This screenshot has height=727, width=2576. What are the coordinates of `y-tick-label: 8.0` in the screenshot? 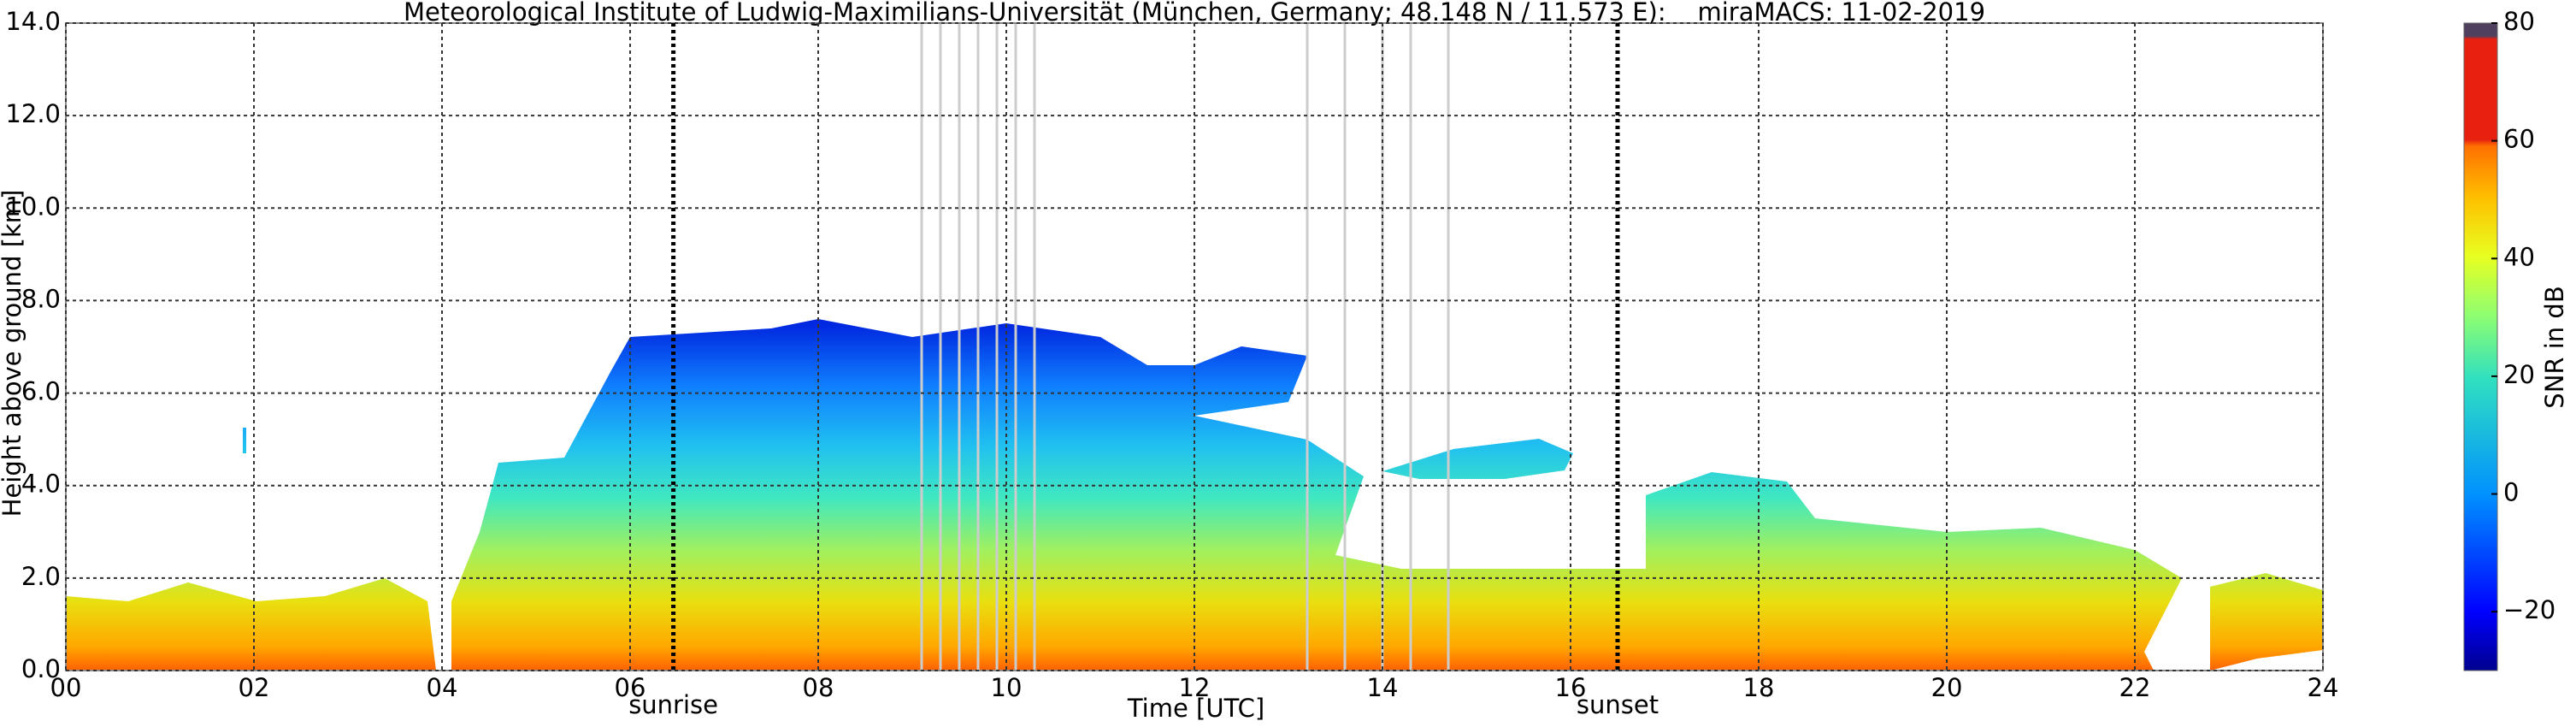 It's located at (41, 298).